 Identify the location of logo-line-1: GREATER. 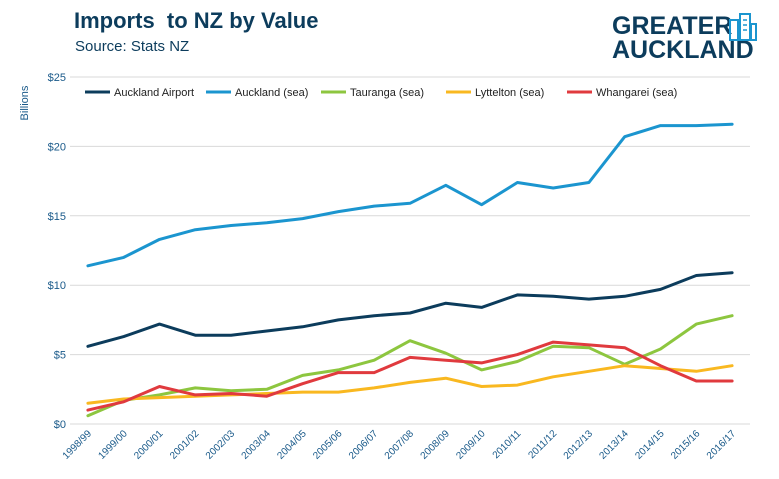
(672, 26).